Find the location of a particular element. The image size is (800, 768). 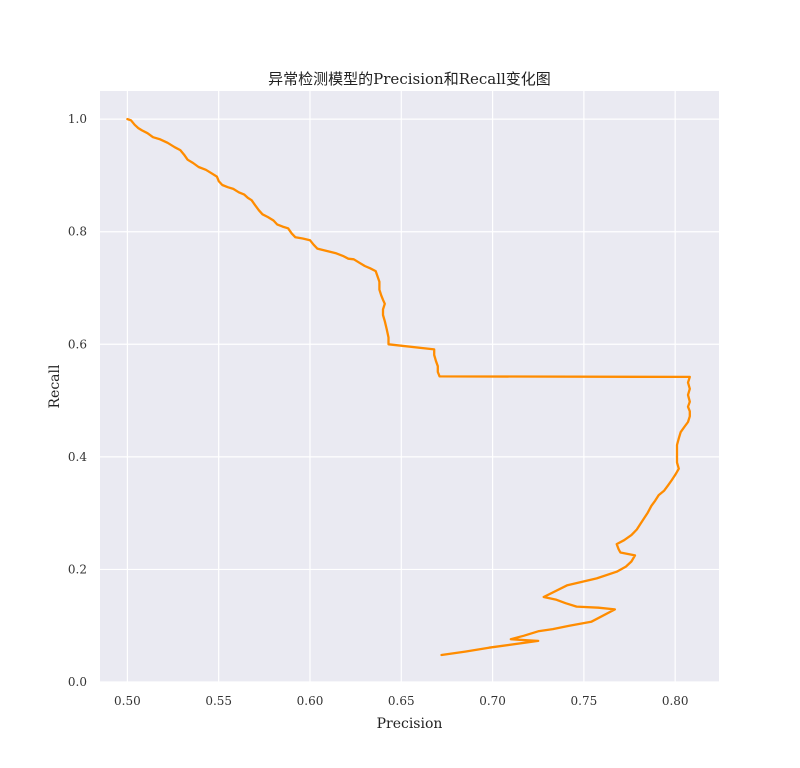

y-tick-label: 1.0 is located at coordinates (77, 119).